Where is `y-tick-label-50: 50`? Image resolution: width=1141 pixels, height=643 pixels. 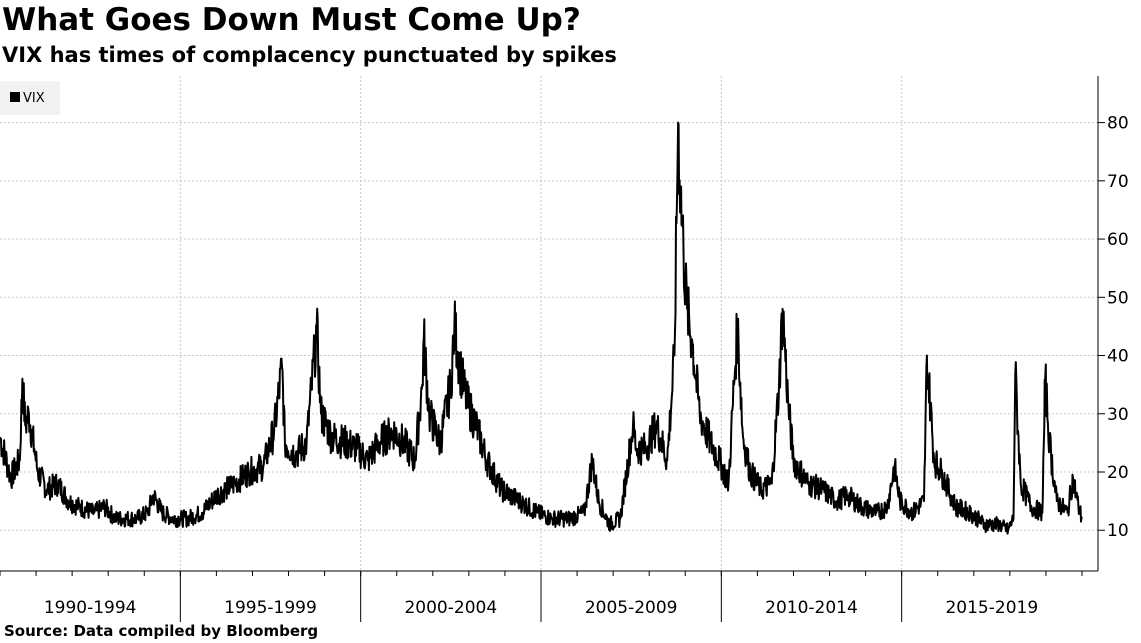
y-tick-label-50: 50 is located at coordinates (1118, 298).